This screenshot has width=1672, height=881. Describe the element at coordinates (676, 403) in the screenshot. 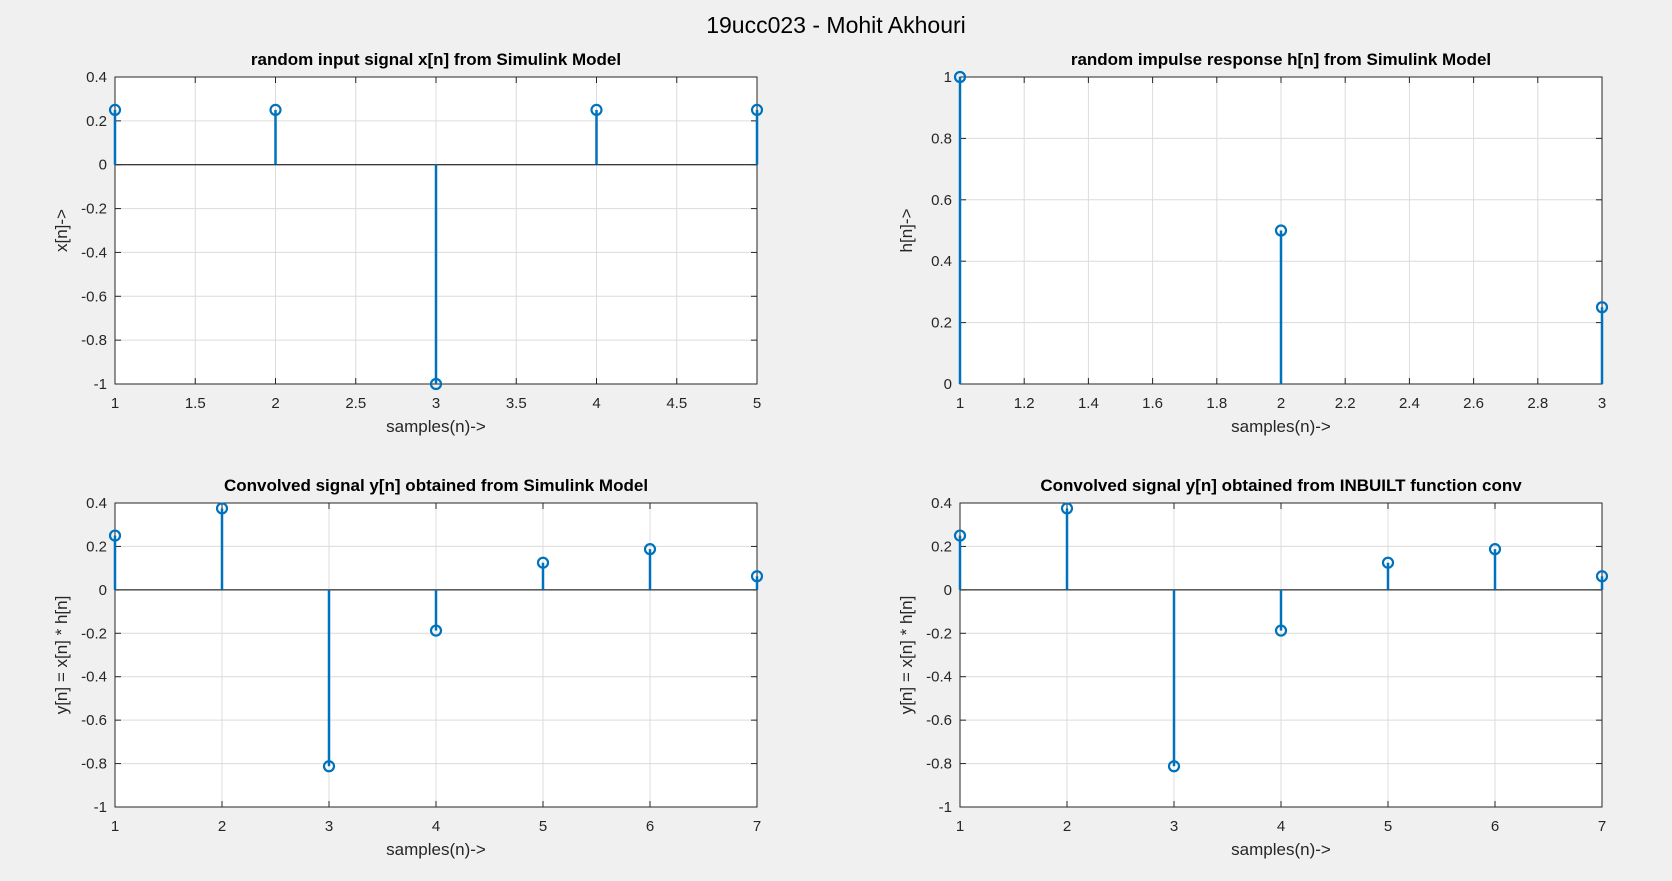

I see `x-tick-label: 4.5` at that location.